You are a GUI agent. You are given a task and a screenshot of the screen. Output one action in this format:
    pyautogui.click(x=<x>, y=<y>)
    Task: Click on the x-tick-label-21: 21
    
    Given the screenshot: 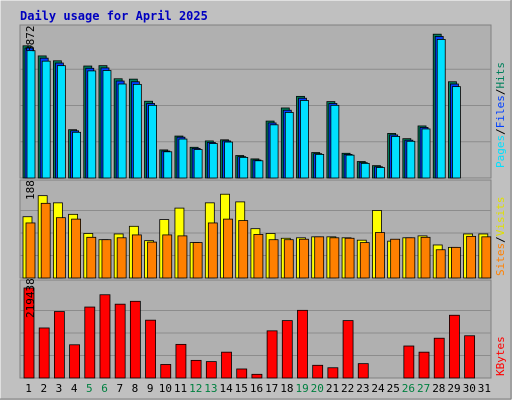 What is the action you would take?
    pyautogui.click(x=332, y=388)
    